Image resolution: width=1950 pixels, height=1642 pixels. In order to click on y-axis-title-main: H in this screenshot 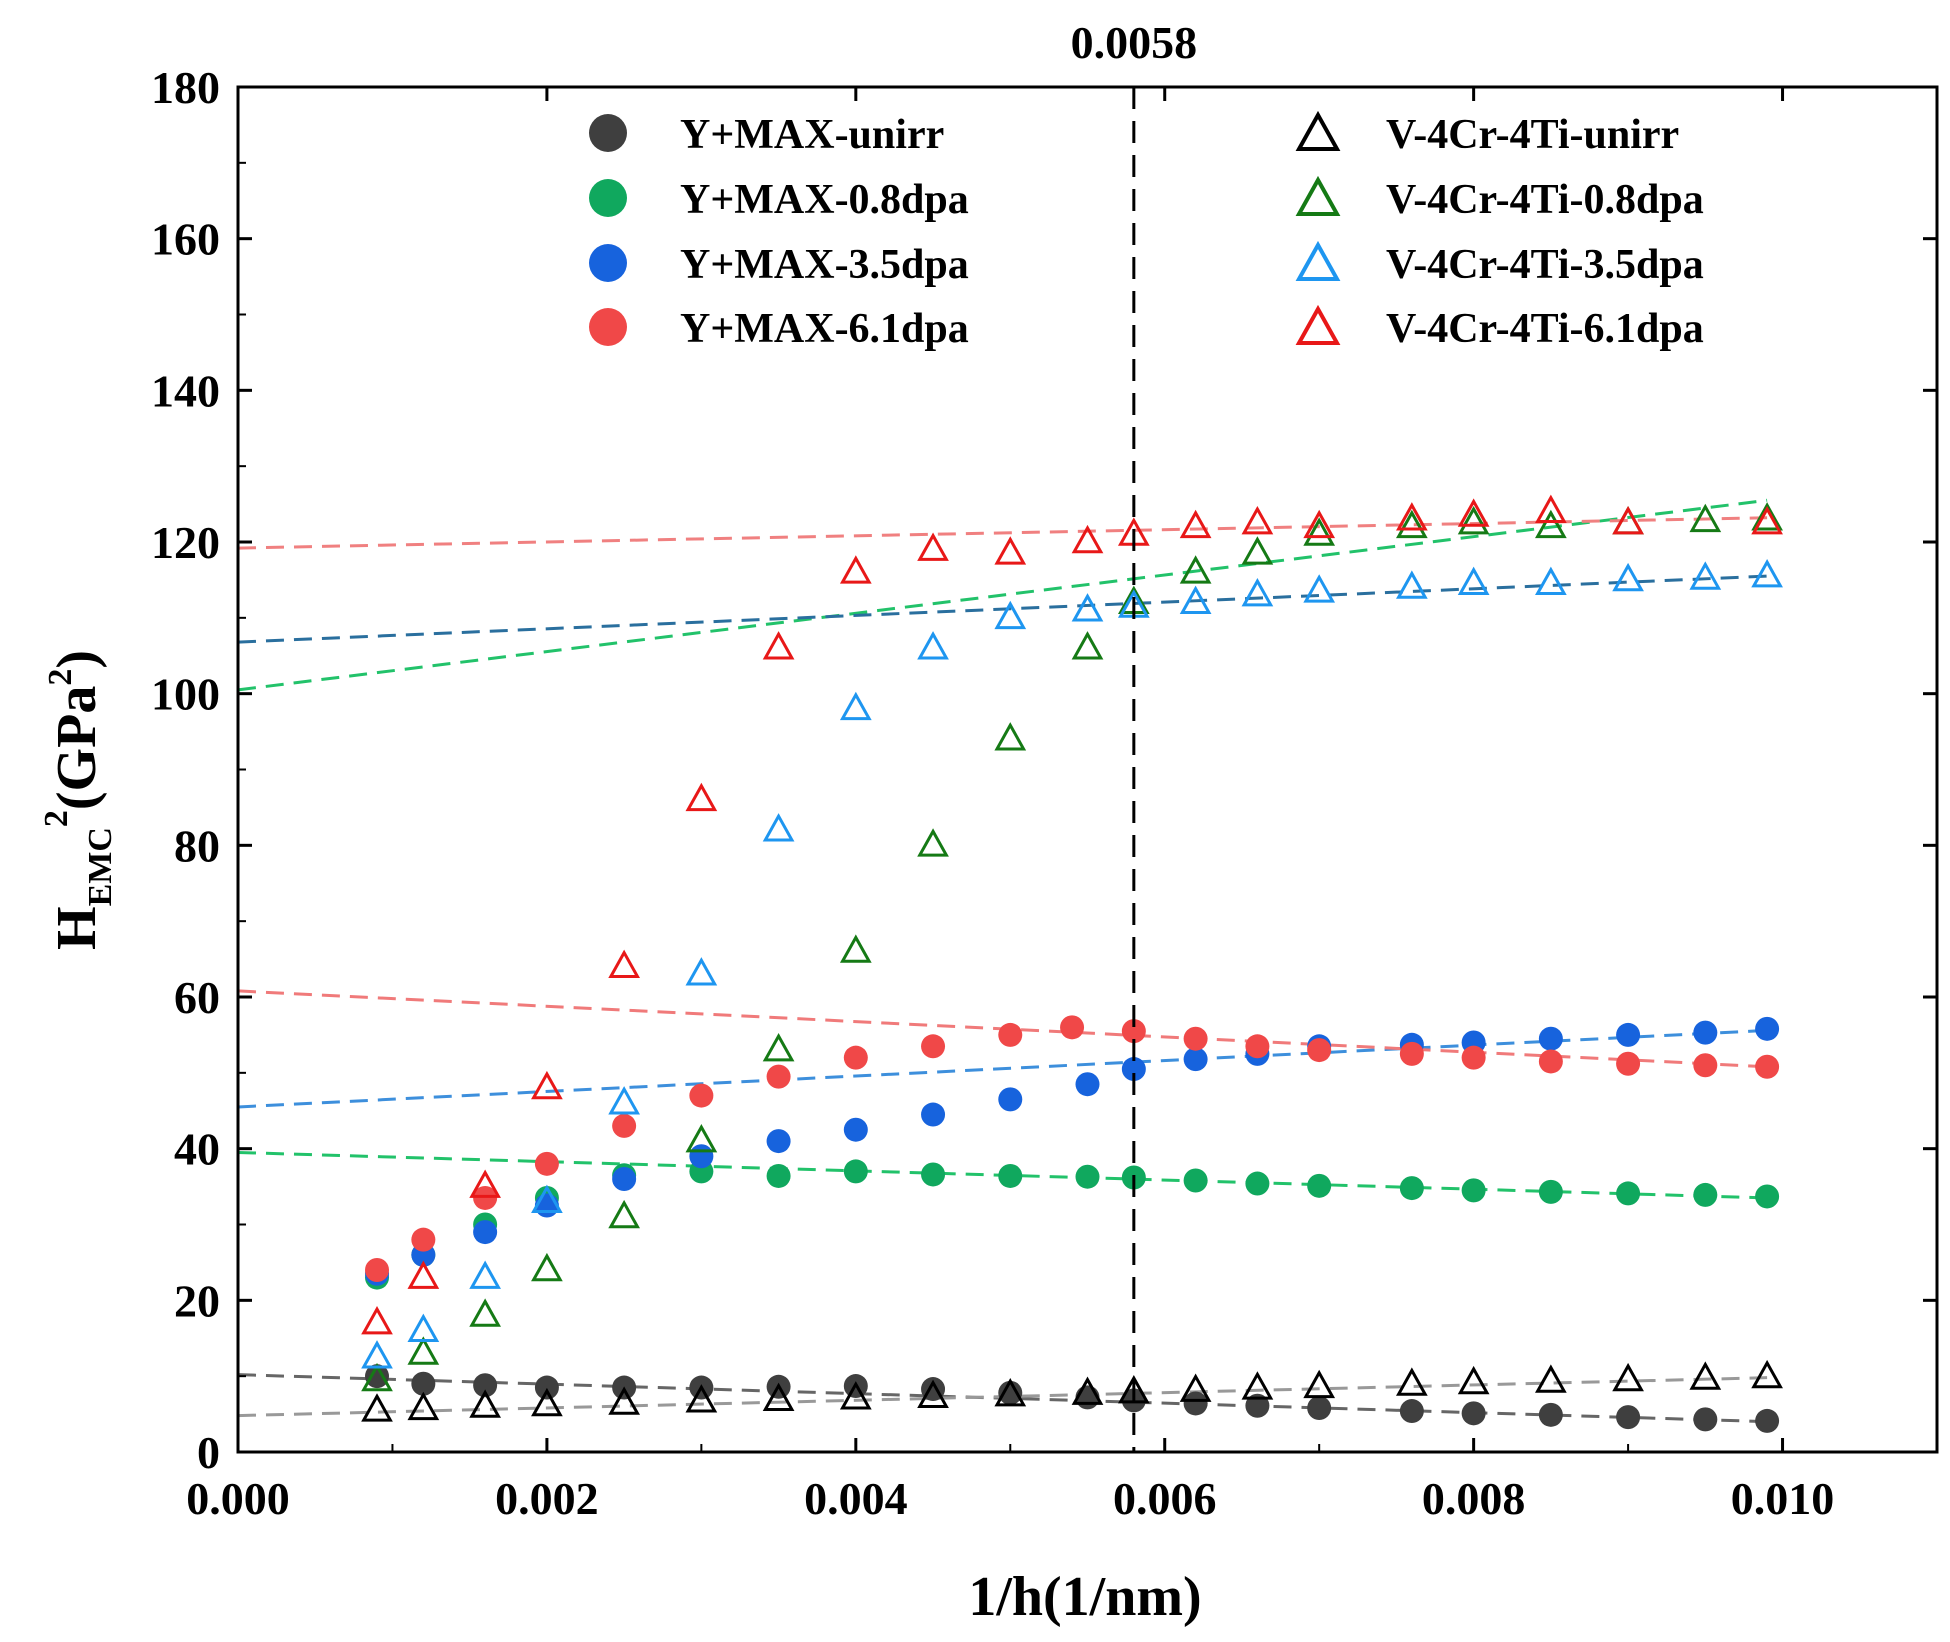, I will do `click(77, 928)`.